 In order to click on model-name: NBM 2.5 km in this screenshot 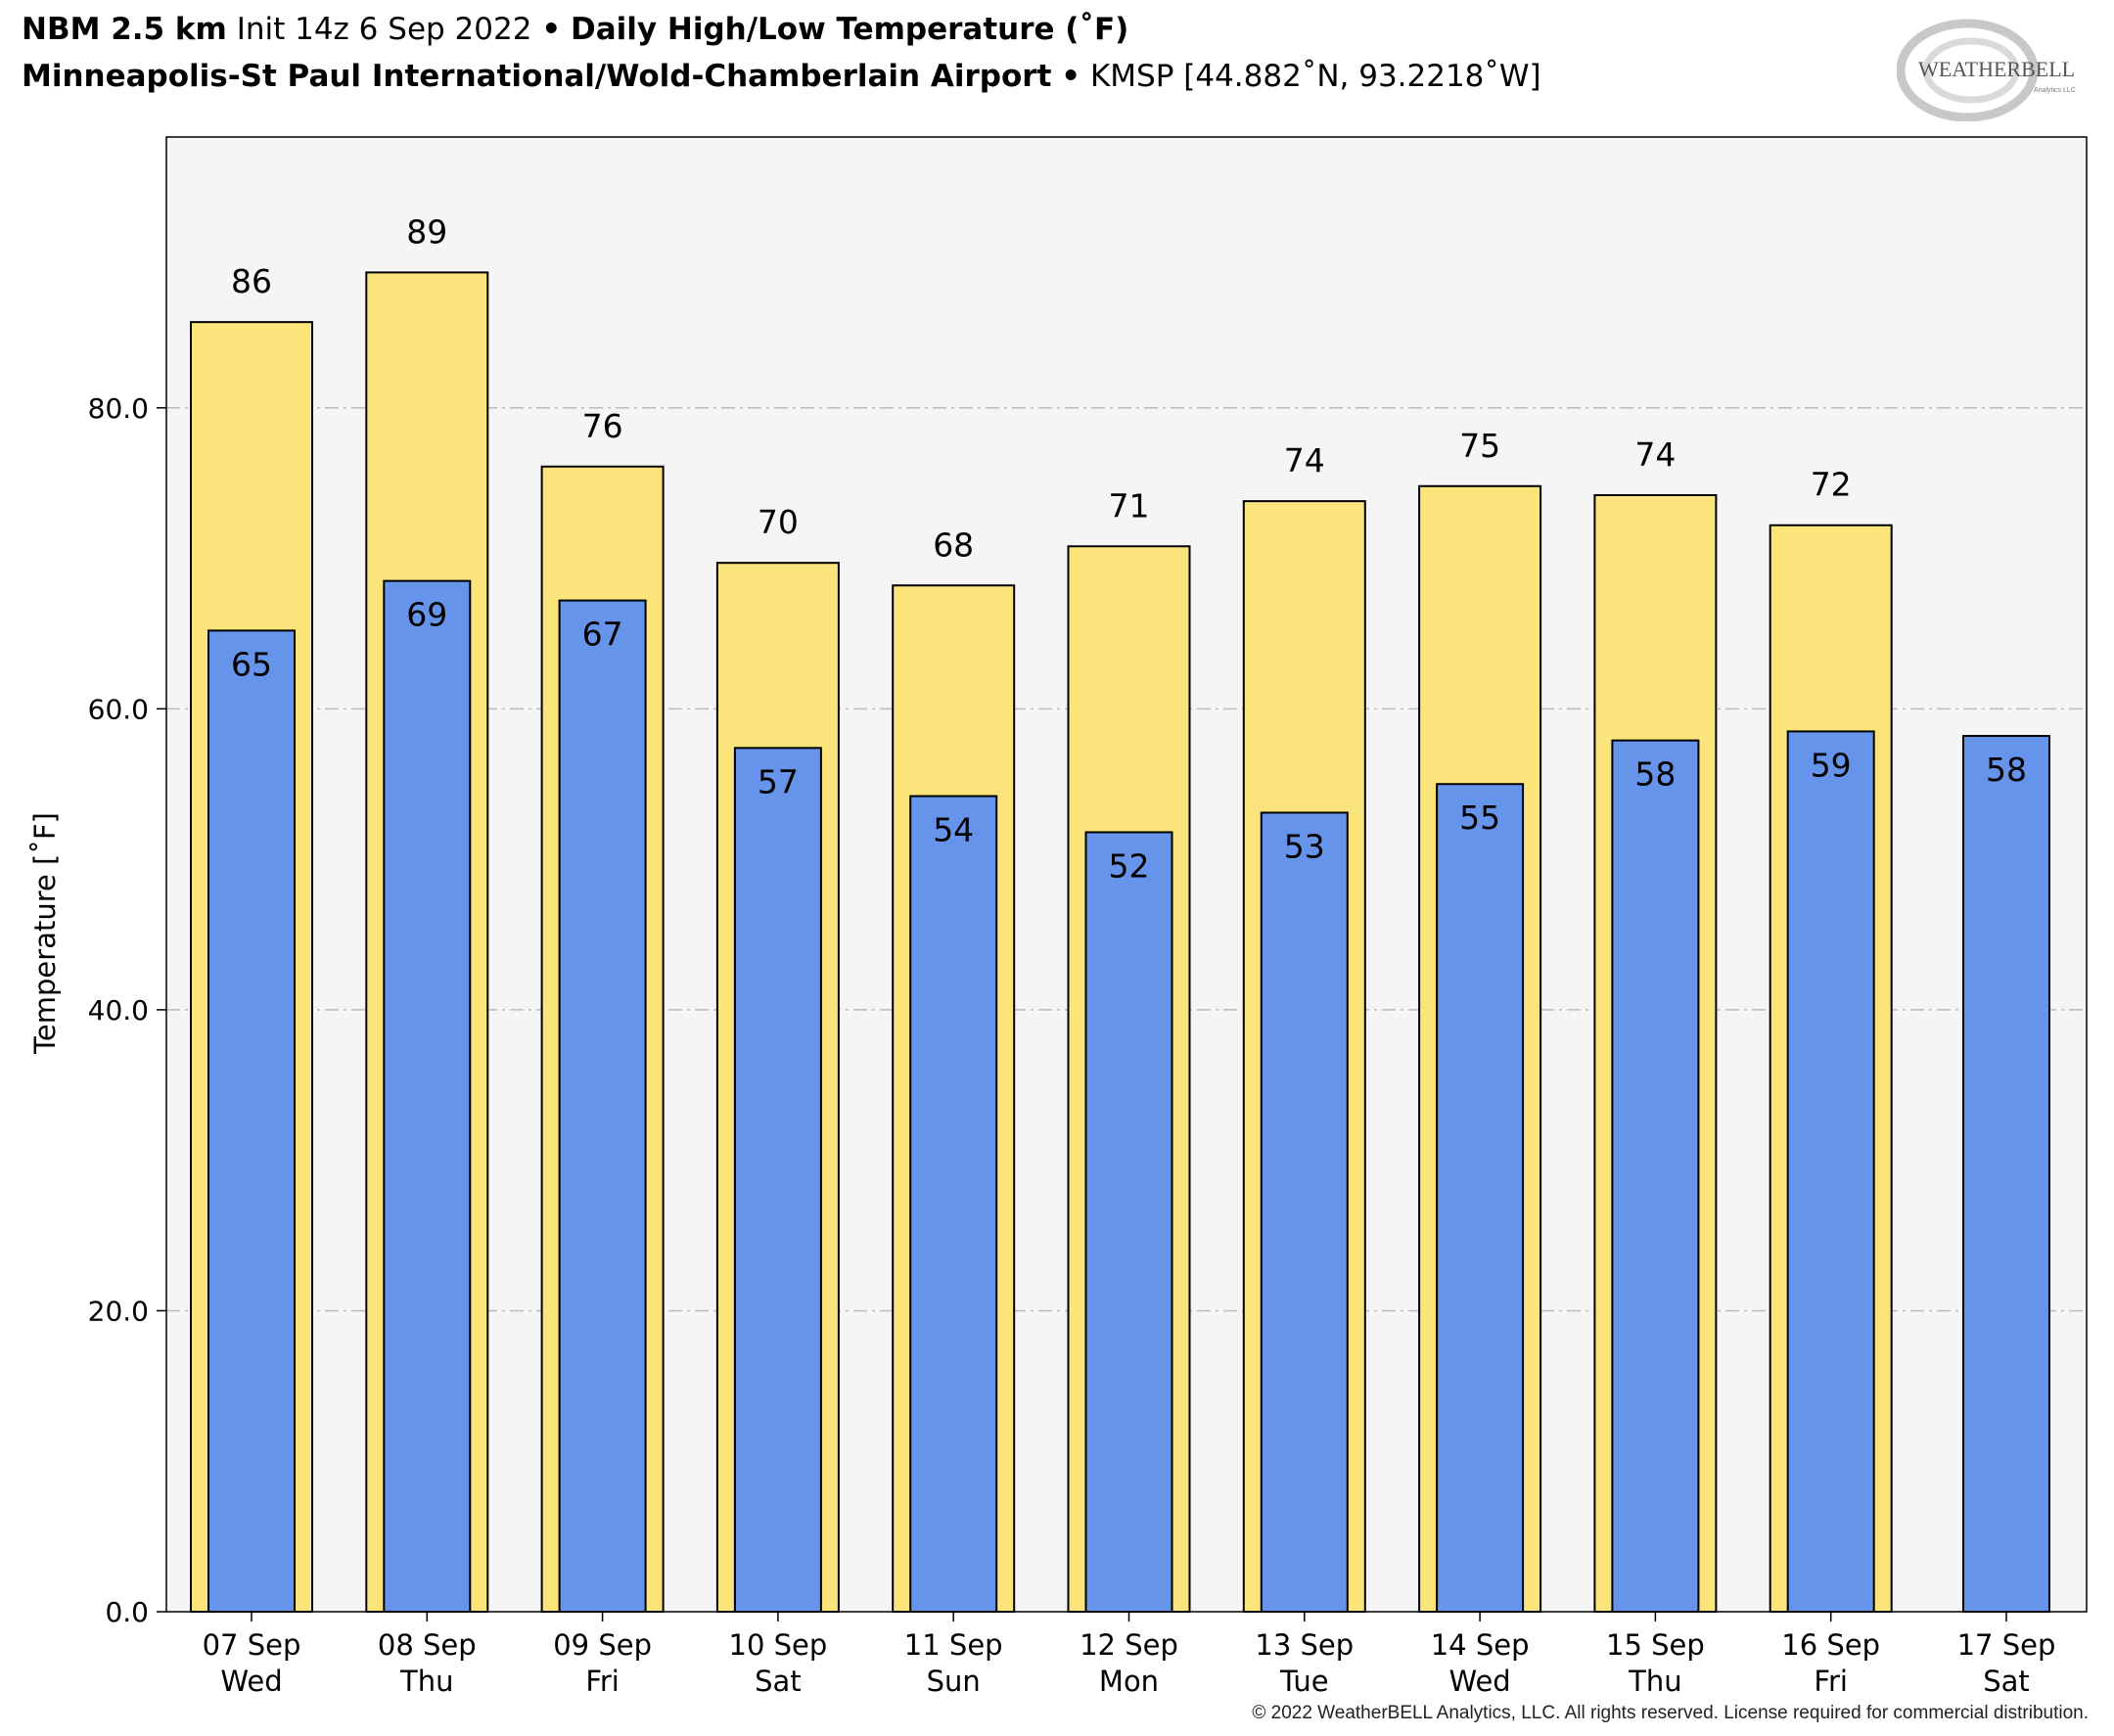, I will do `click(125, 30)`.